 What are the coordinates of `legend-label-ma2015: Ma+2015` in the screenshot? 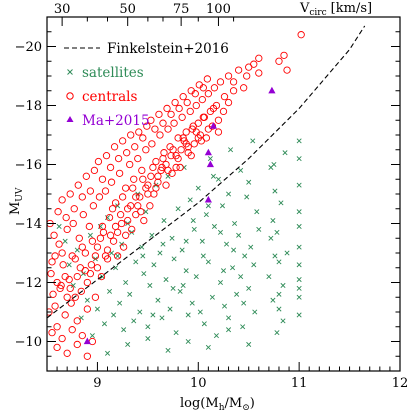 It's located at (116, 121).